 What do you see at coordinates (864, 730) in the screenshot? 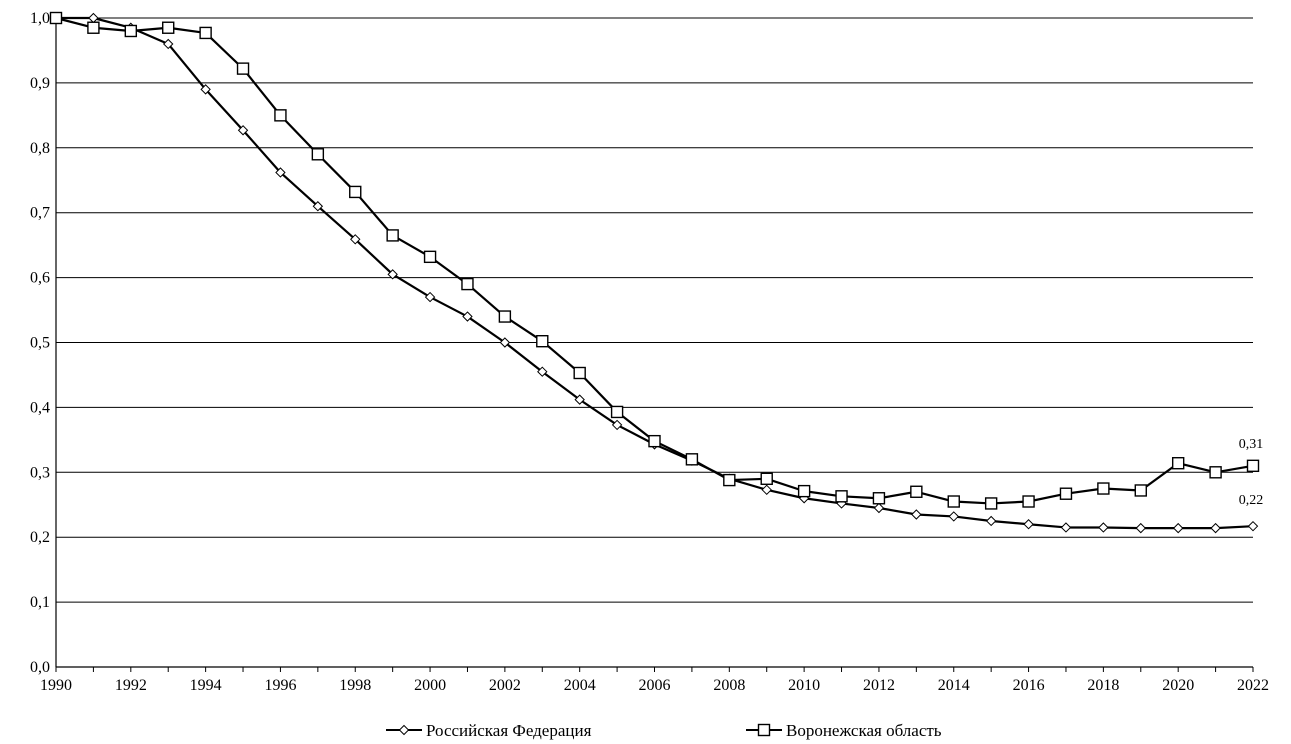
I see `legend-label: Воронежская область` at bounding box center [864, 730].